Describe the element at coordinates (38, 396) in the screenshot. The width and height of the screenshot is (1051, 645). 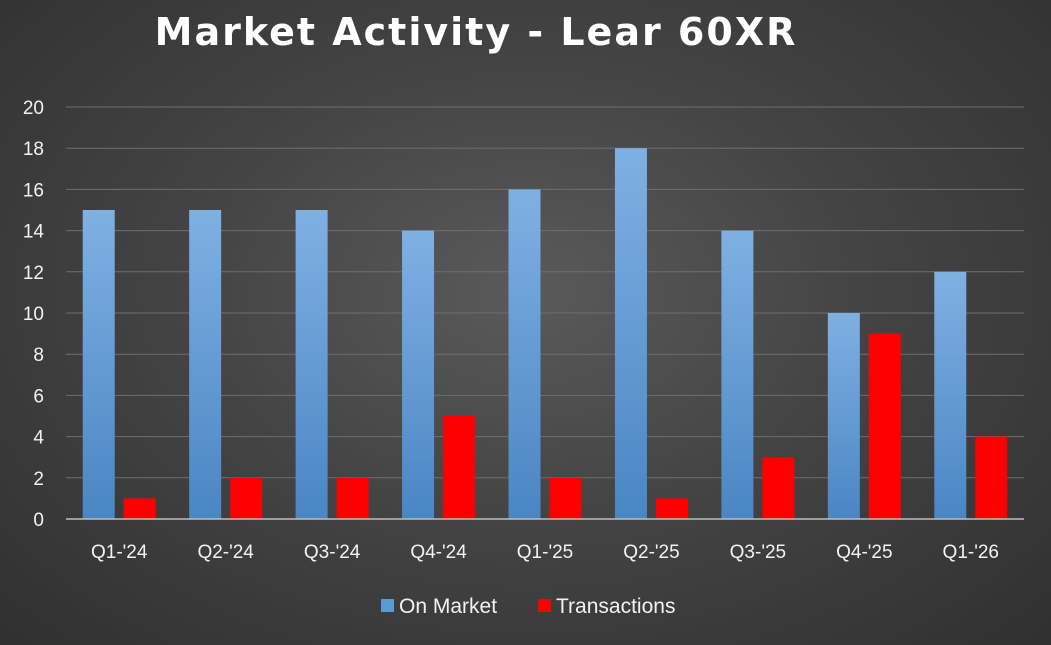
I see `y-tick-label: 6` at that location.